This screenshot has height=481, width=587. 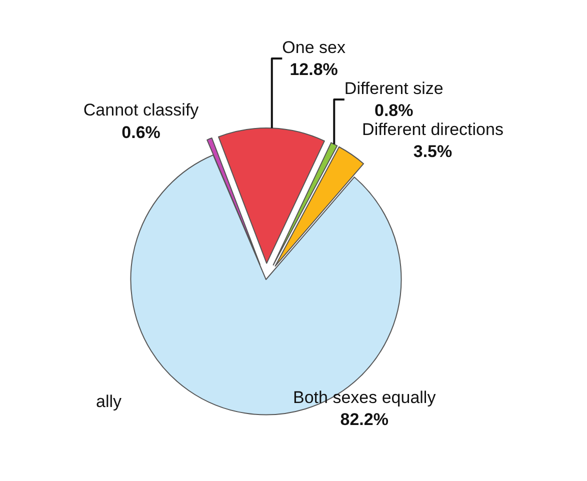 What do you see at coordinates (394, 88) in the screenshot?
I see `slice-label: Different size` at bounding box center [394, 88].